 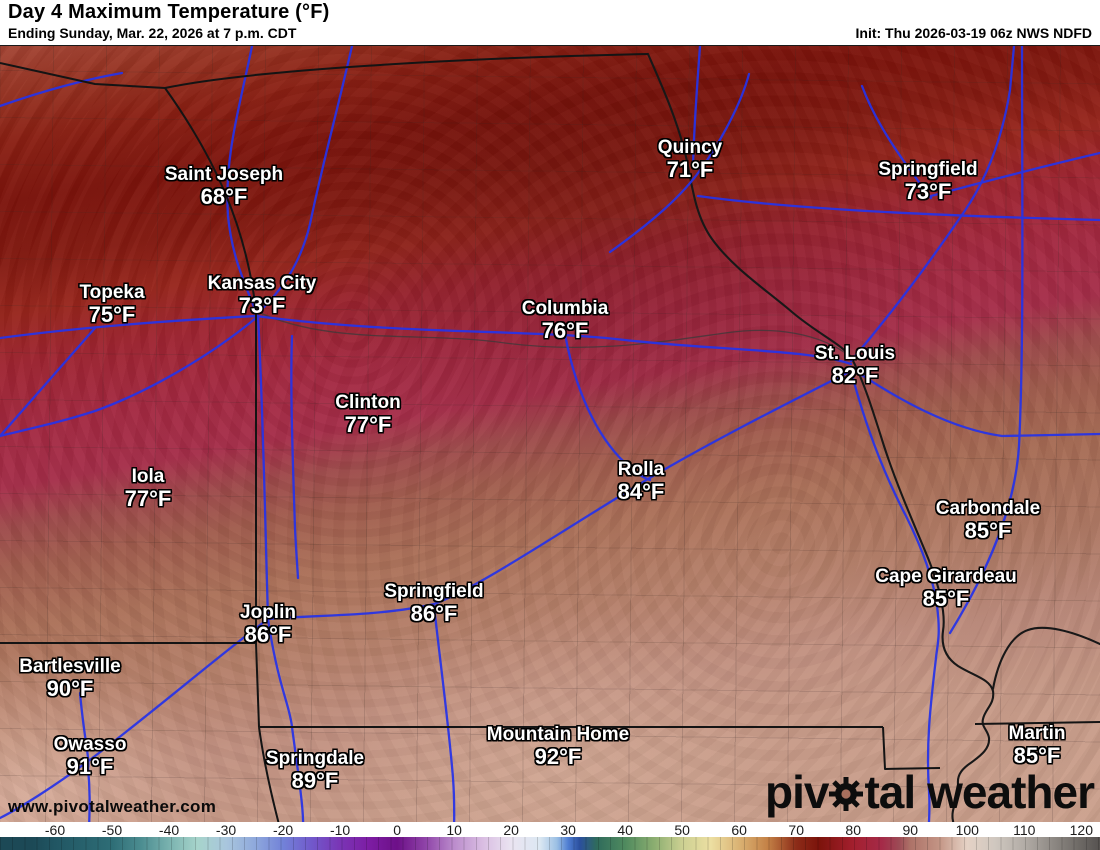 I want to click on city-name: Carbondale, so click(x=988, y=508).